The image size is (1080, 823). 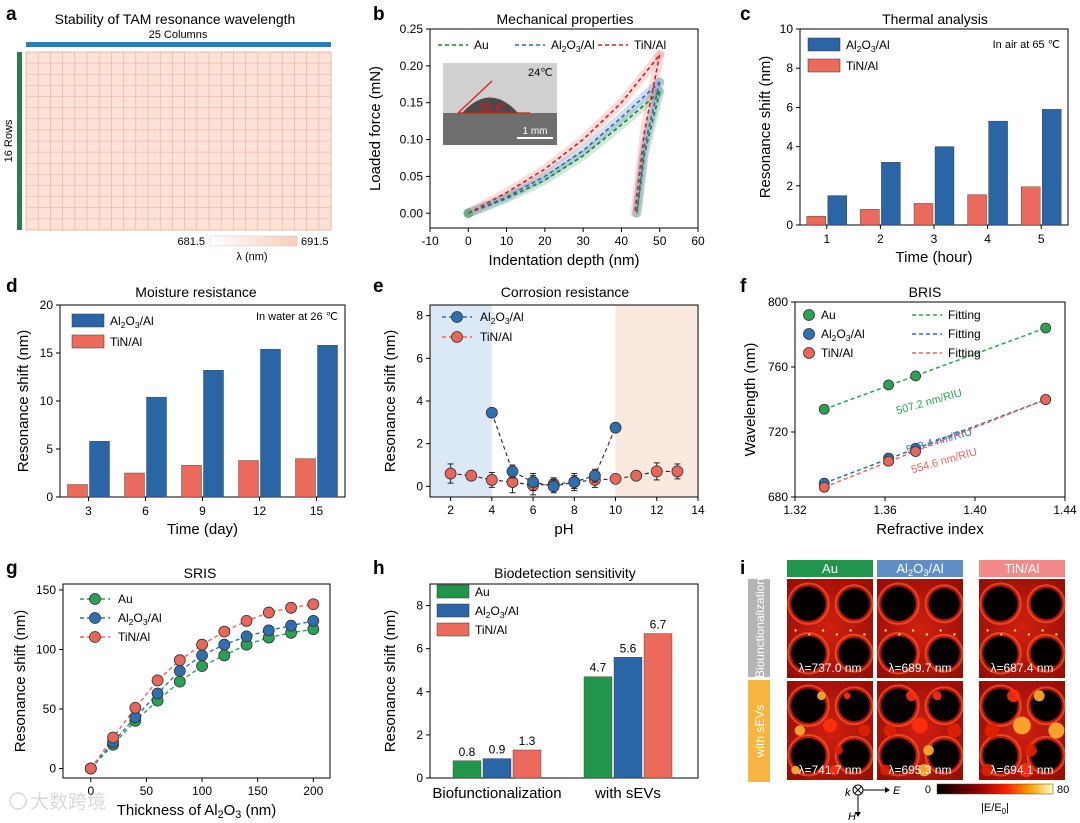 I want to click on panel-letter-c: c, so click(x=745, y=14).